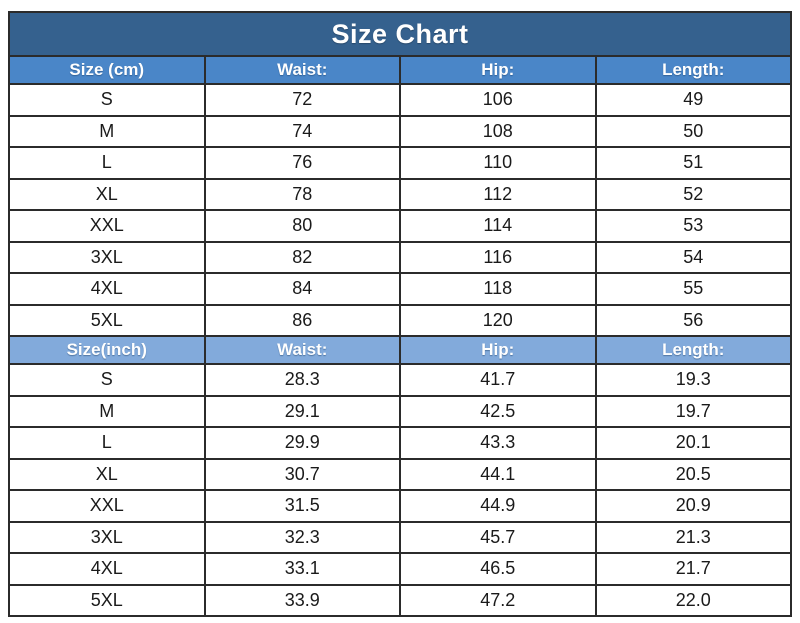  I want to click on table-row: S 28.3 41.7 19.3, so click(400, 380).